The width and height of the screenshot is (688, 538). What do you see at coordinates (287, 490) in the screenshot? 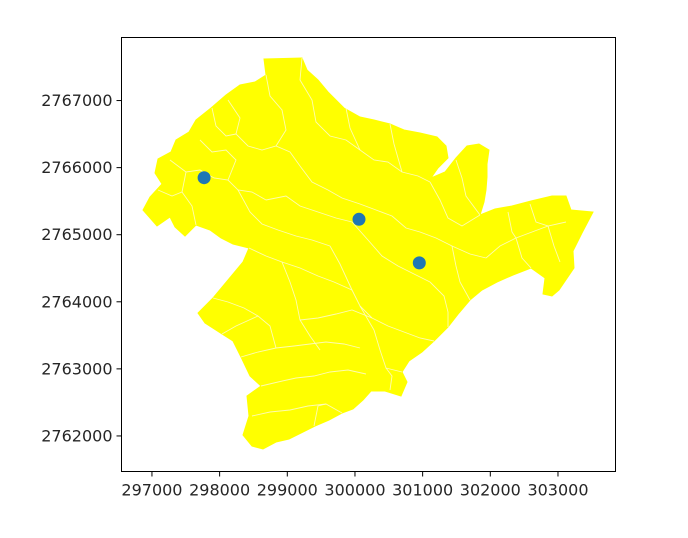
I see `x-tick-label: 299000` at bounding box center [287, 490].